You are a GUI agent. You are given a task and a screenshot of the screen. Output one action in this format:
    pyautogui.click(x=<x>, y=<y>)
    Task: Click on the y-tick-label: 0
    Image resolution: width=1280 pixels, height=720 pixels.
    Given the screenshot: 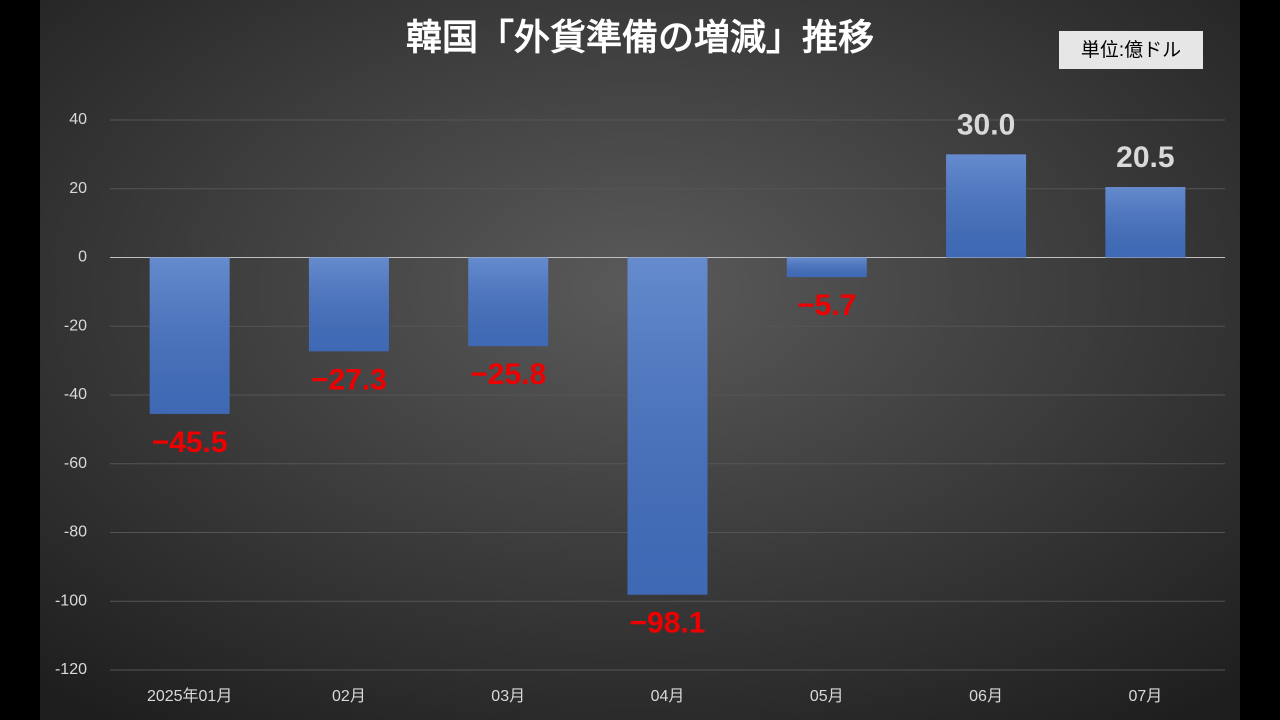 What is the action you would take?
    pyautogui.click(x=82, y=257)
    